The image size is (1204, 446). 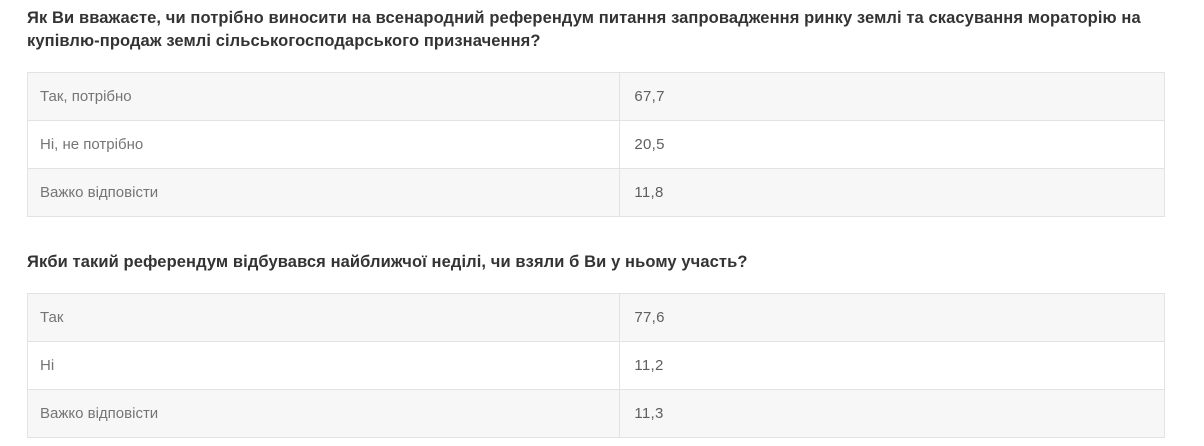 I want to click on table-row: Так, потрібно 67,7, so click(x=596, y=96).